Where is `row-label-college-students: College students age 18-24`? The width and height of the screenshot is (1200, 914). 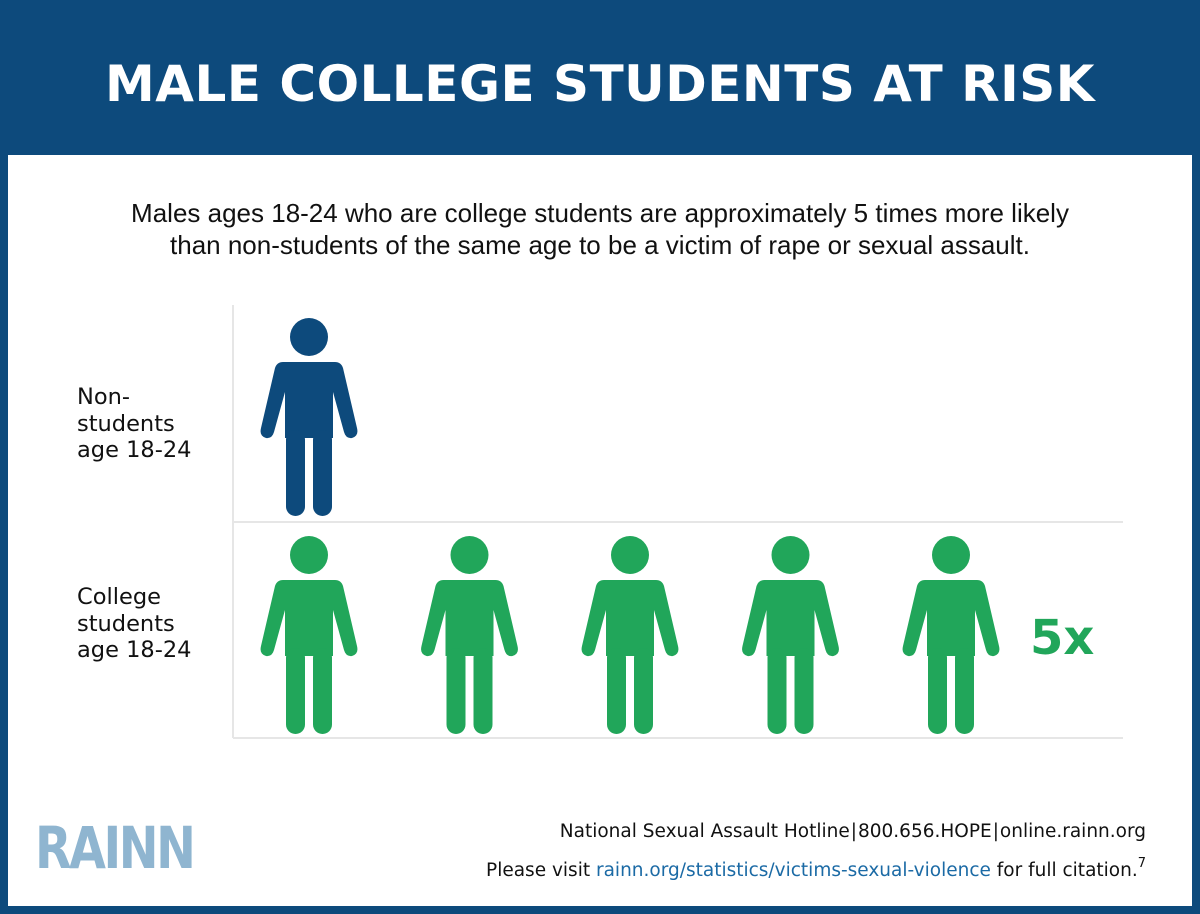
row-label-college-students: College students age 18-24 is located at coordinates (157, 624).